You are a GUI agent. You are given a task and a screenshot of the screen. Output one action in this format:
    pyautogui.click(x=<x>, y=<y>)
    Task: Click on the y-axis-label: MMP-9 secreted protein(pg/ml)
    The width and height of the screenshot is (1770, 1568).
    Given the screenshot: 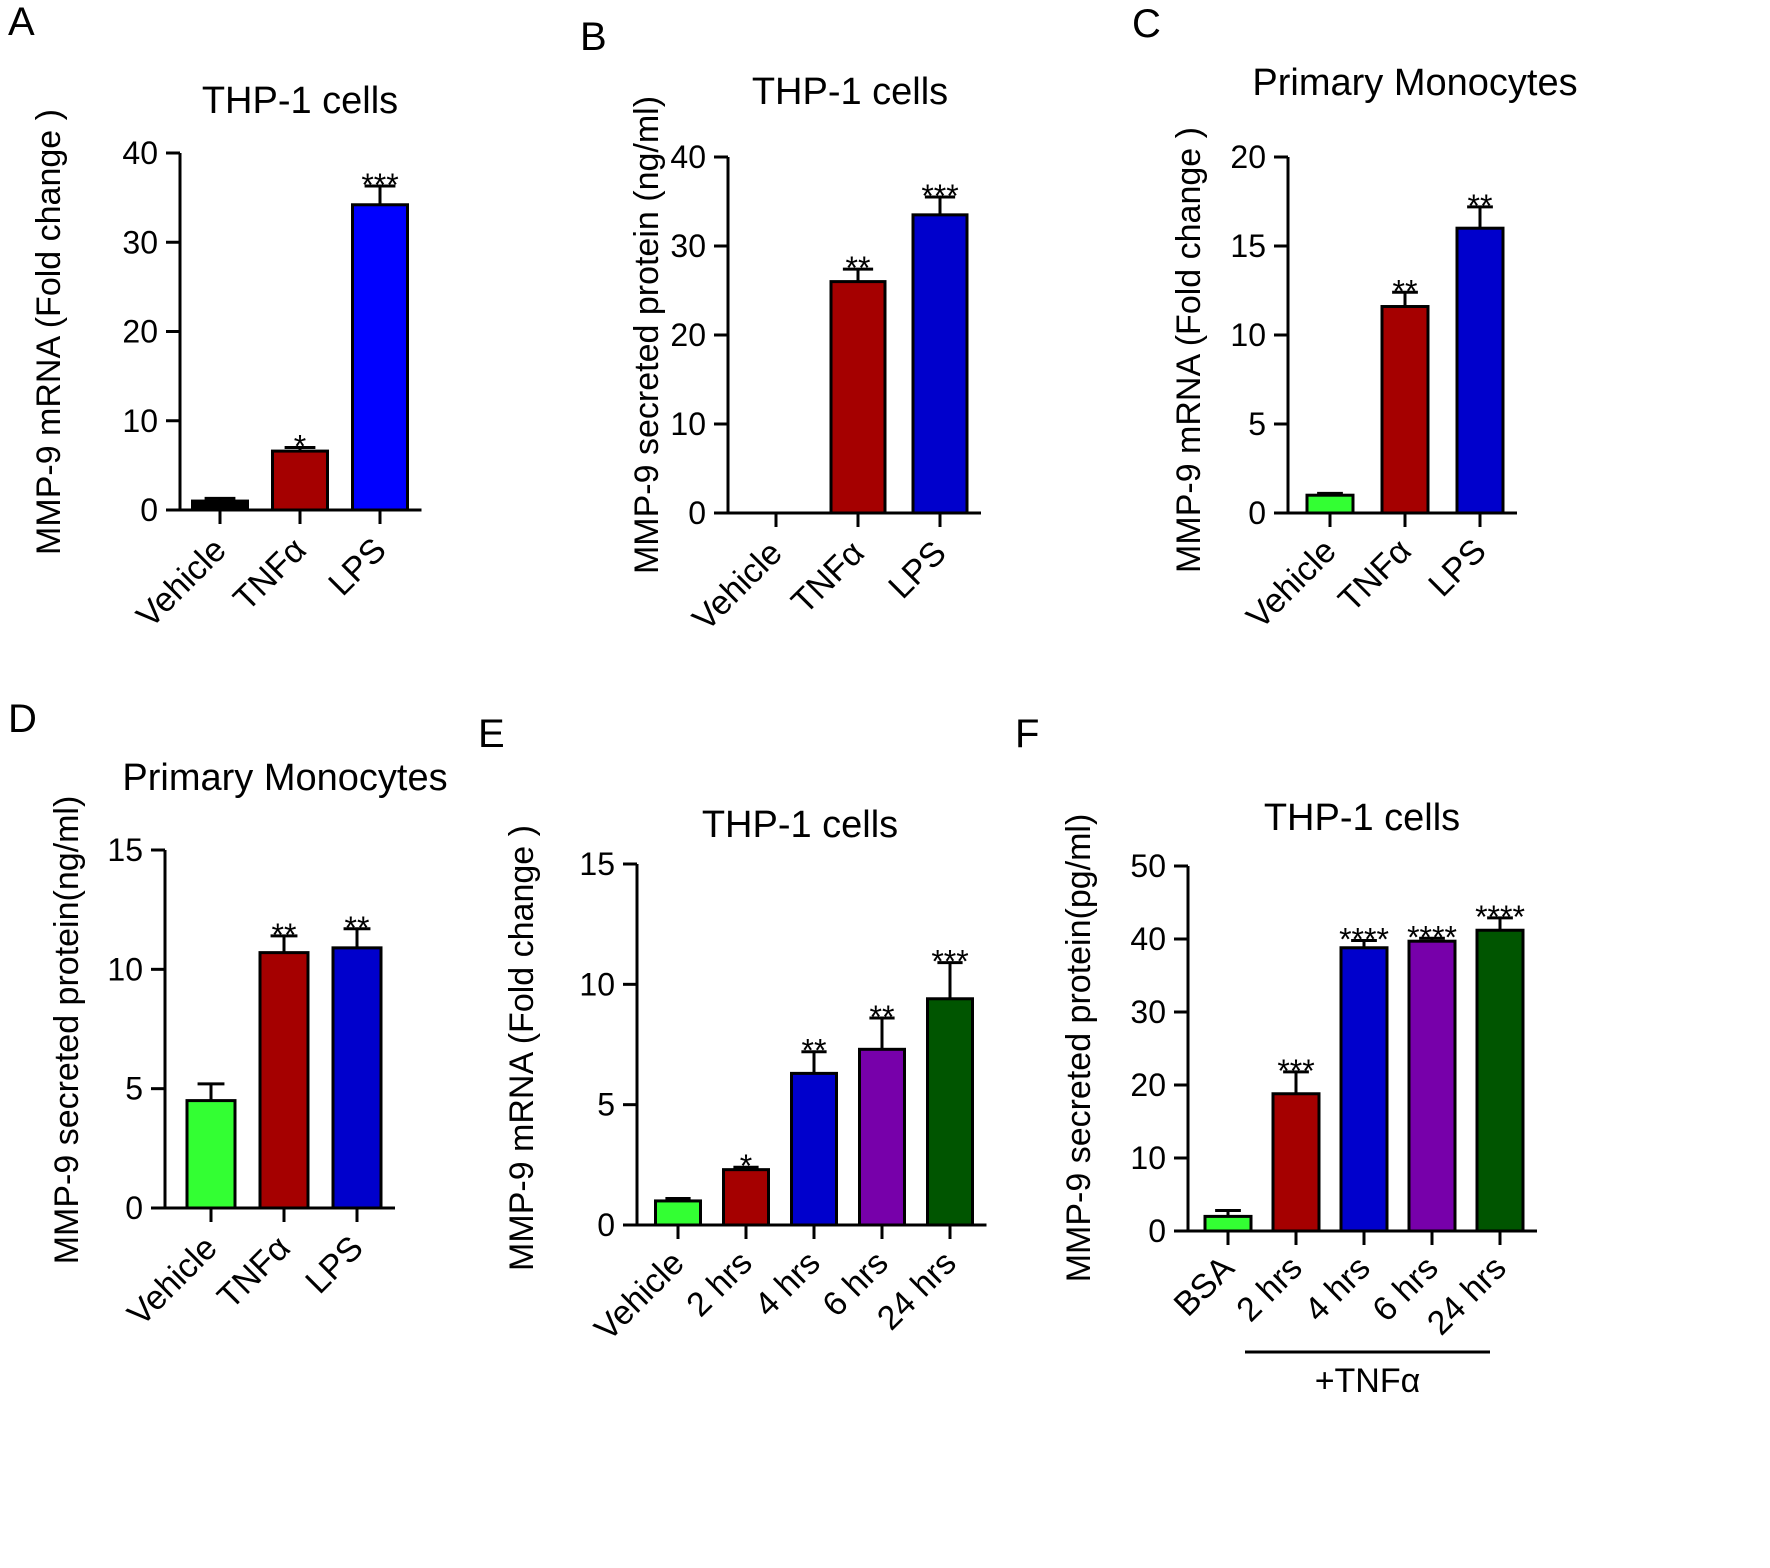 What is the action you would take?
    pyautogui.click(x=1079, y=1048)
    